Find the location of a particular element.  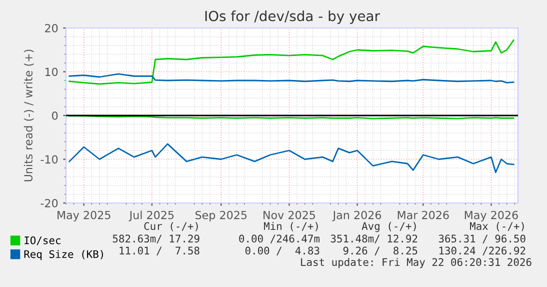

y-tick-label: 20 is located at coordinates (51, 28).